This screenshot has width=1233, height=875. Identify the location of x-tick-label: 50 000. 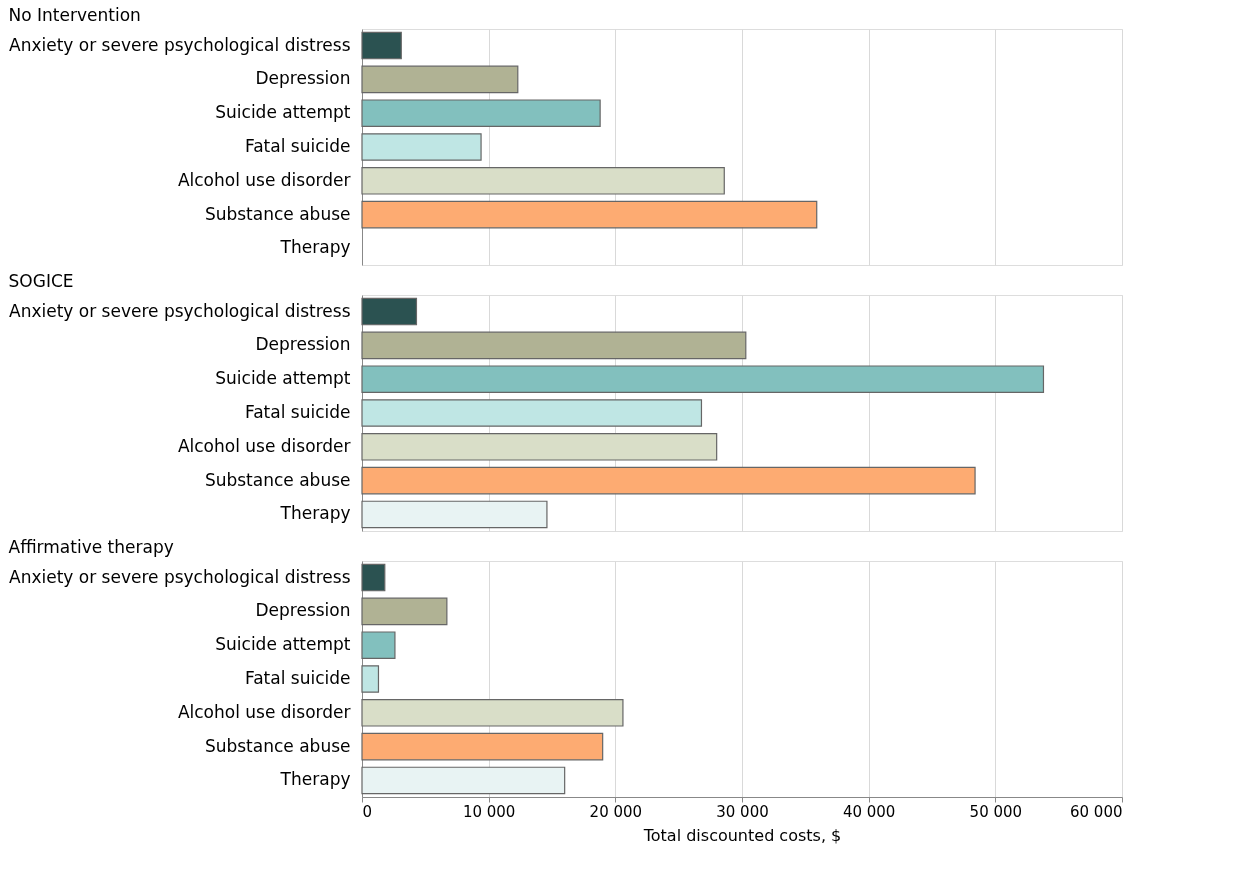
(996, 811).